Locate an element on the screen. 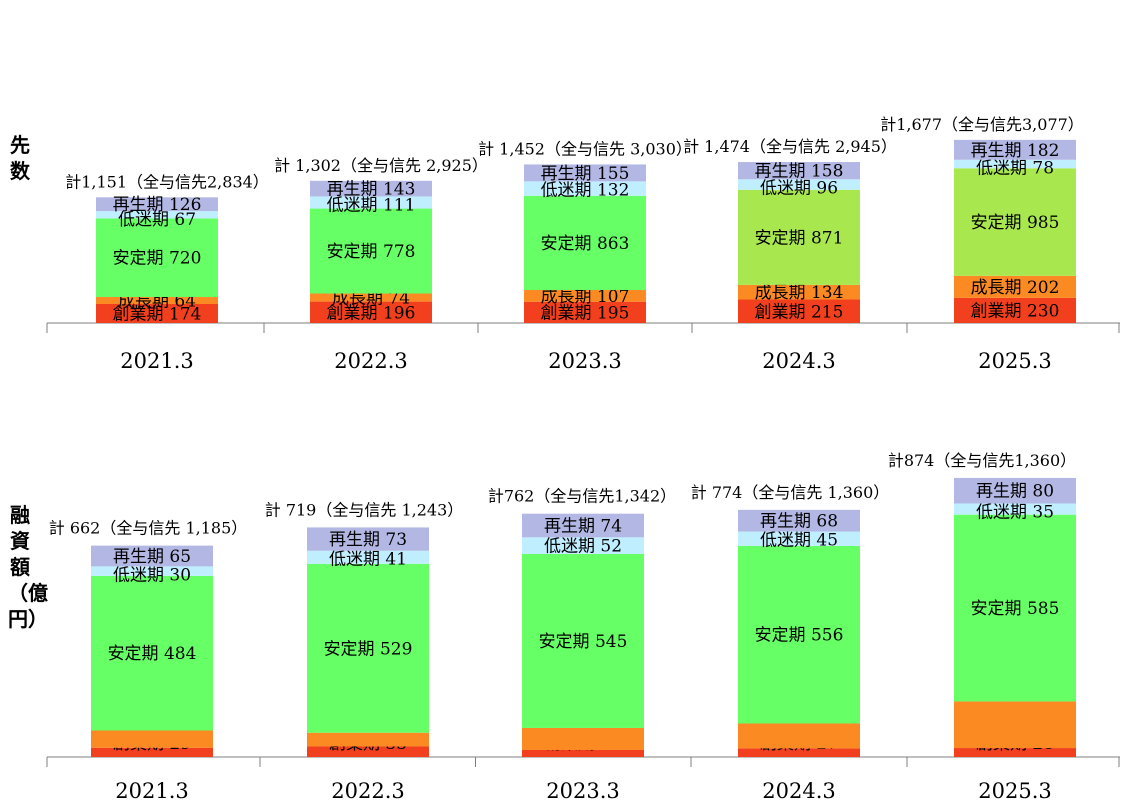 This screenshot has width=1122, height=806. total-label: 計 774（全与信先 1,360） is located at coordinates (790, 492).